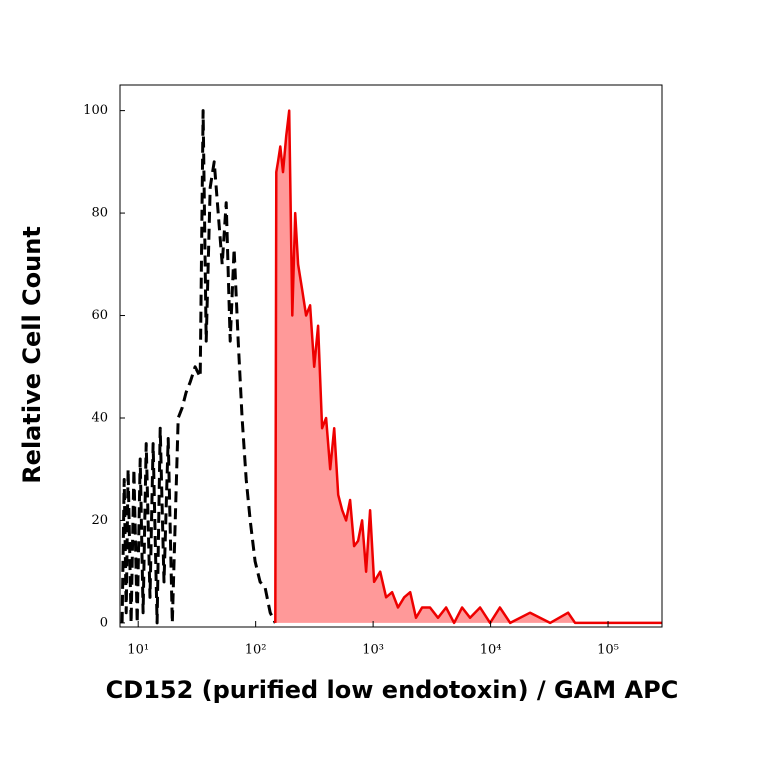 This screenshot has width=764, height=764. I want to click on x-tick-label: 10⁵, so click(608, 650).